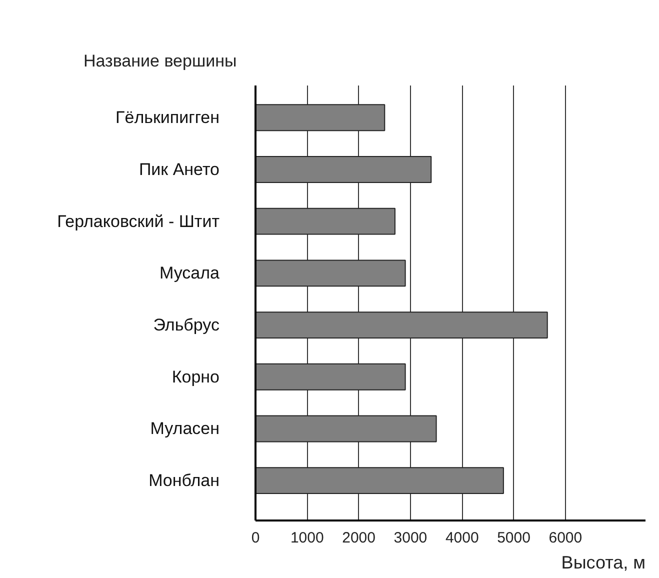 This screenshot has width=659, height=578. Describe the element at coordinates (138, 221) in the screenshot. I see `y-tick-label: Герлаковский - Штит` at that location.